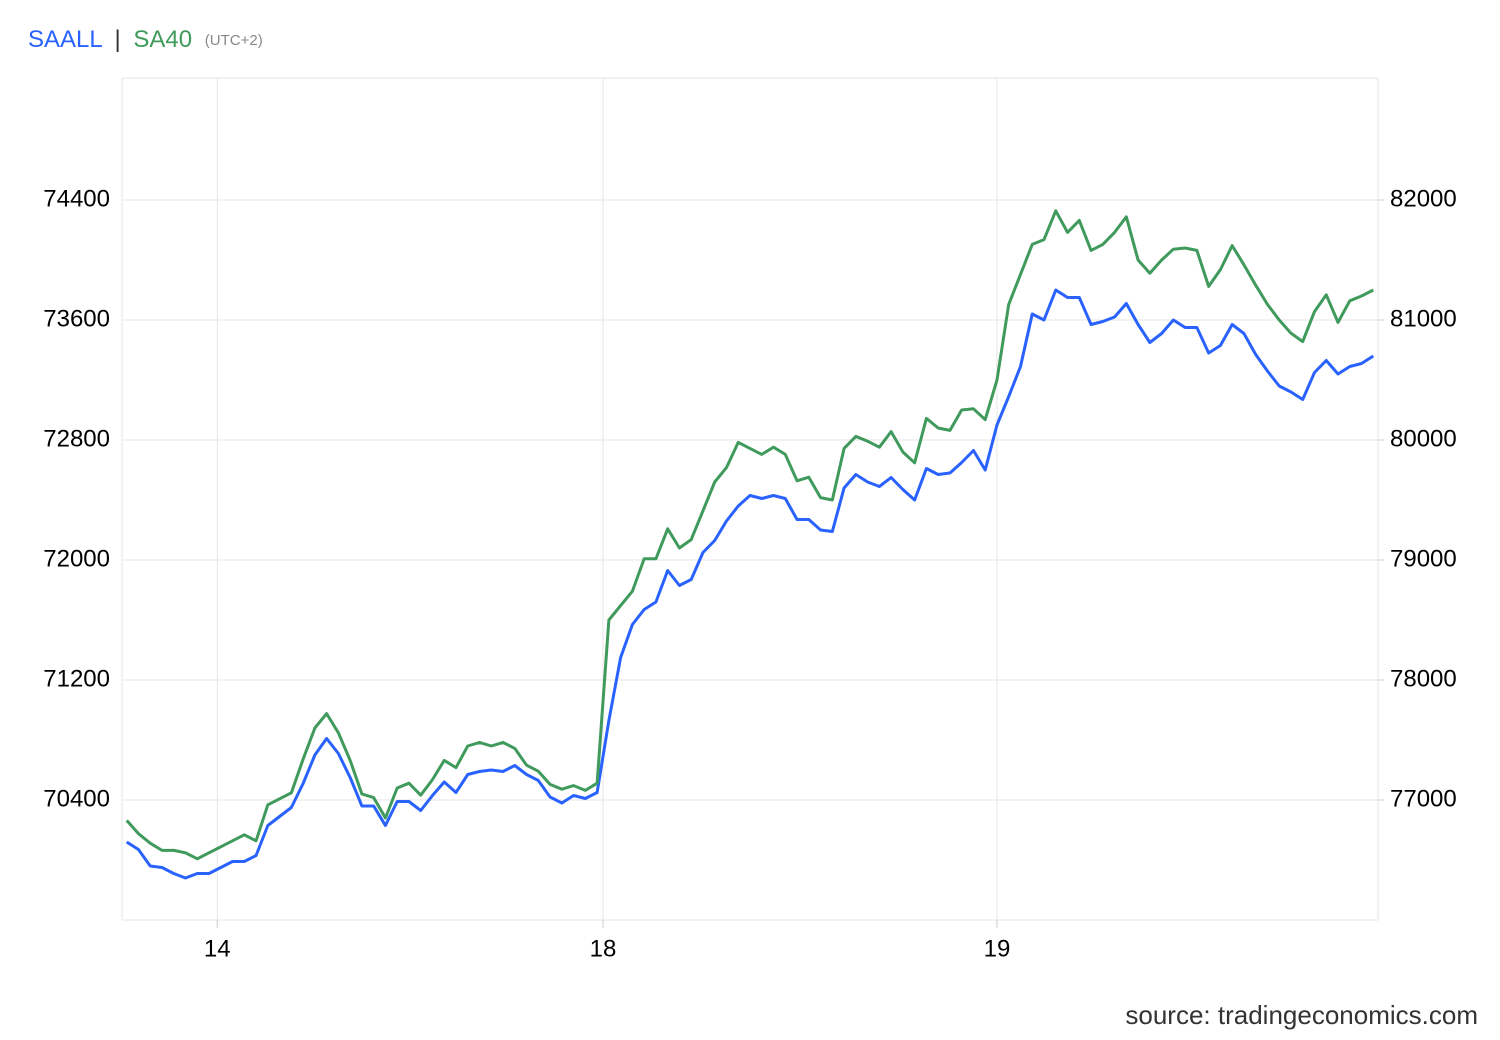  What do you see at coordinates (76, 438) in the screenshot?
I see `y-tick-label: 72800` at bounding box center [76, 438].